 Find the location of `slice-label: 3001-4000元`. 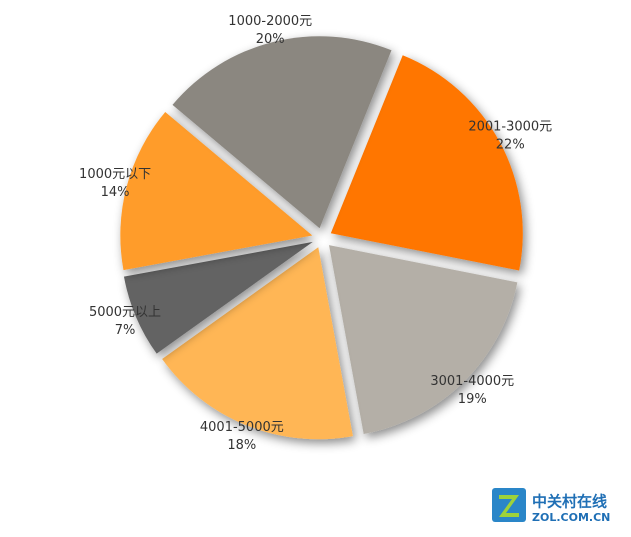

slice-label: 3001-4000元 is located at coordinates (472, 381).